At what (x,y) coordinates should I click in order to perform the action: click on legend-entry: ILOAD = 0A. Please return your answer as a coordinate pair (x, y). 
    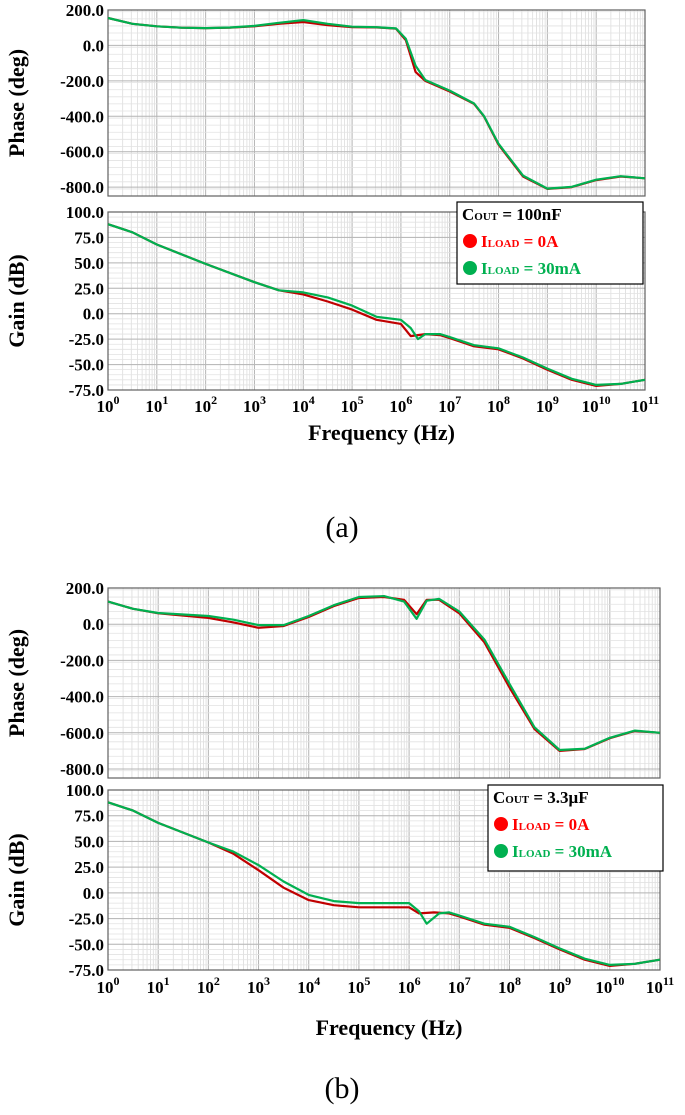
    Looking at the image, I should click on (551, 824).